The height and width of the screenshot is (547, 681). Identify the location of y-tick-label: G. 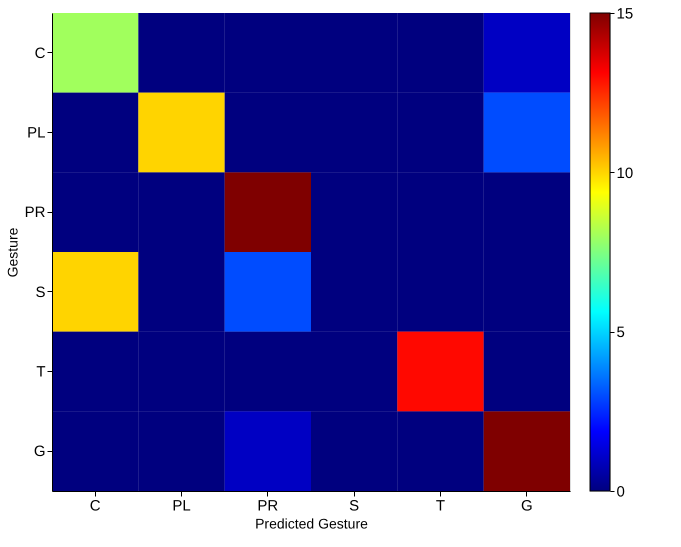
(40, 451).